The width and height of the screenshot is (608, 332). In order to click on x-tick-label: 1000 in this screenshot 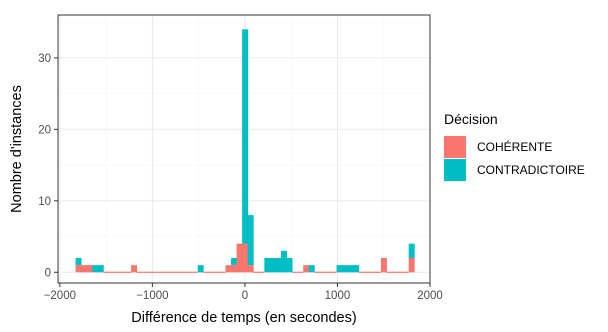, I will do `click(338, 296)`.